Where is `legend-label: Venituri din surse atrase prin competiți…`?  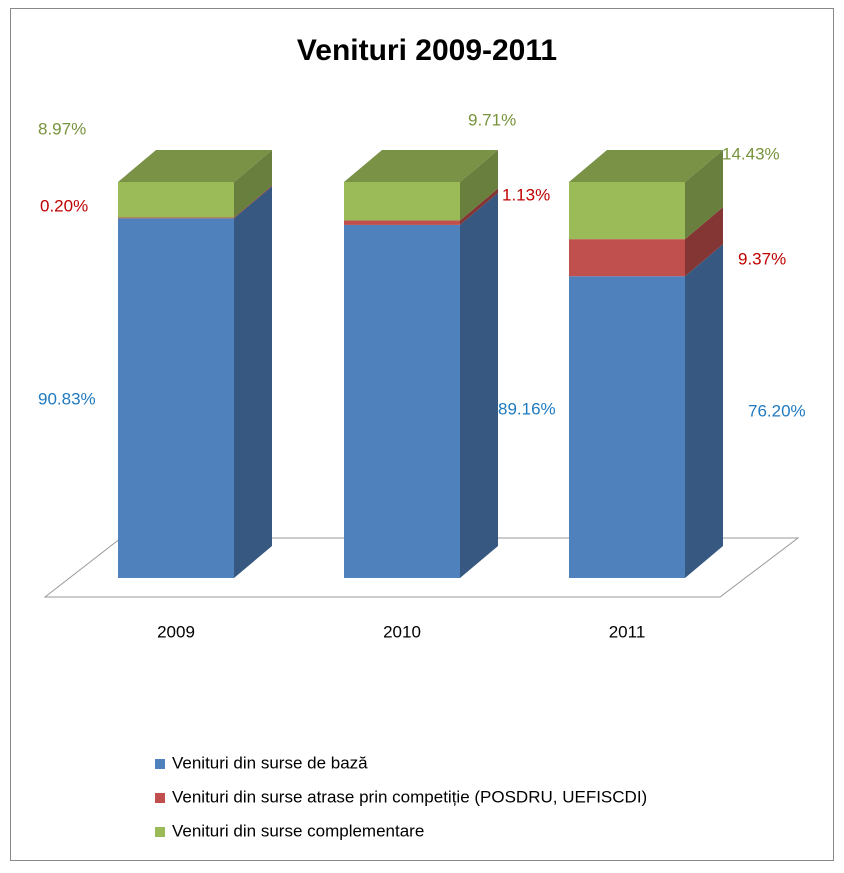 legend-label: Venituri din surse atrase prin competiți… is located at coordinates (409, 796).